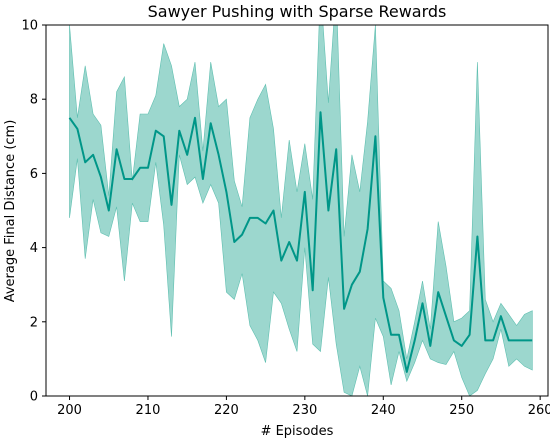 Image resolution: width=550 pixels, height=440 pixels. Describe the element at coordinates (297, 11) in the screenshot. I see `chart-title: Sawyer Pushing with Sparse Rewards` at that location.